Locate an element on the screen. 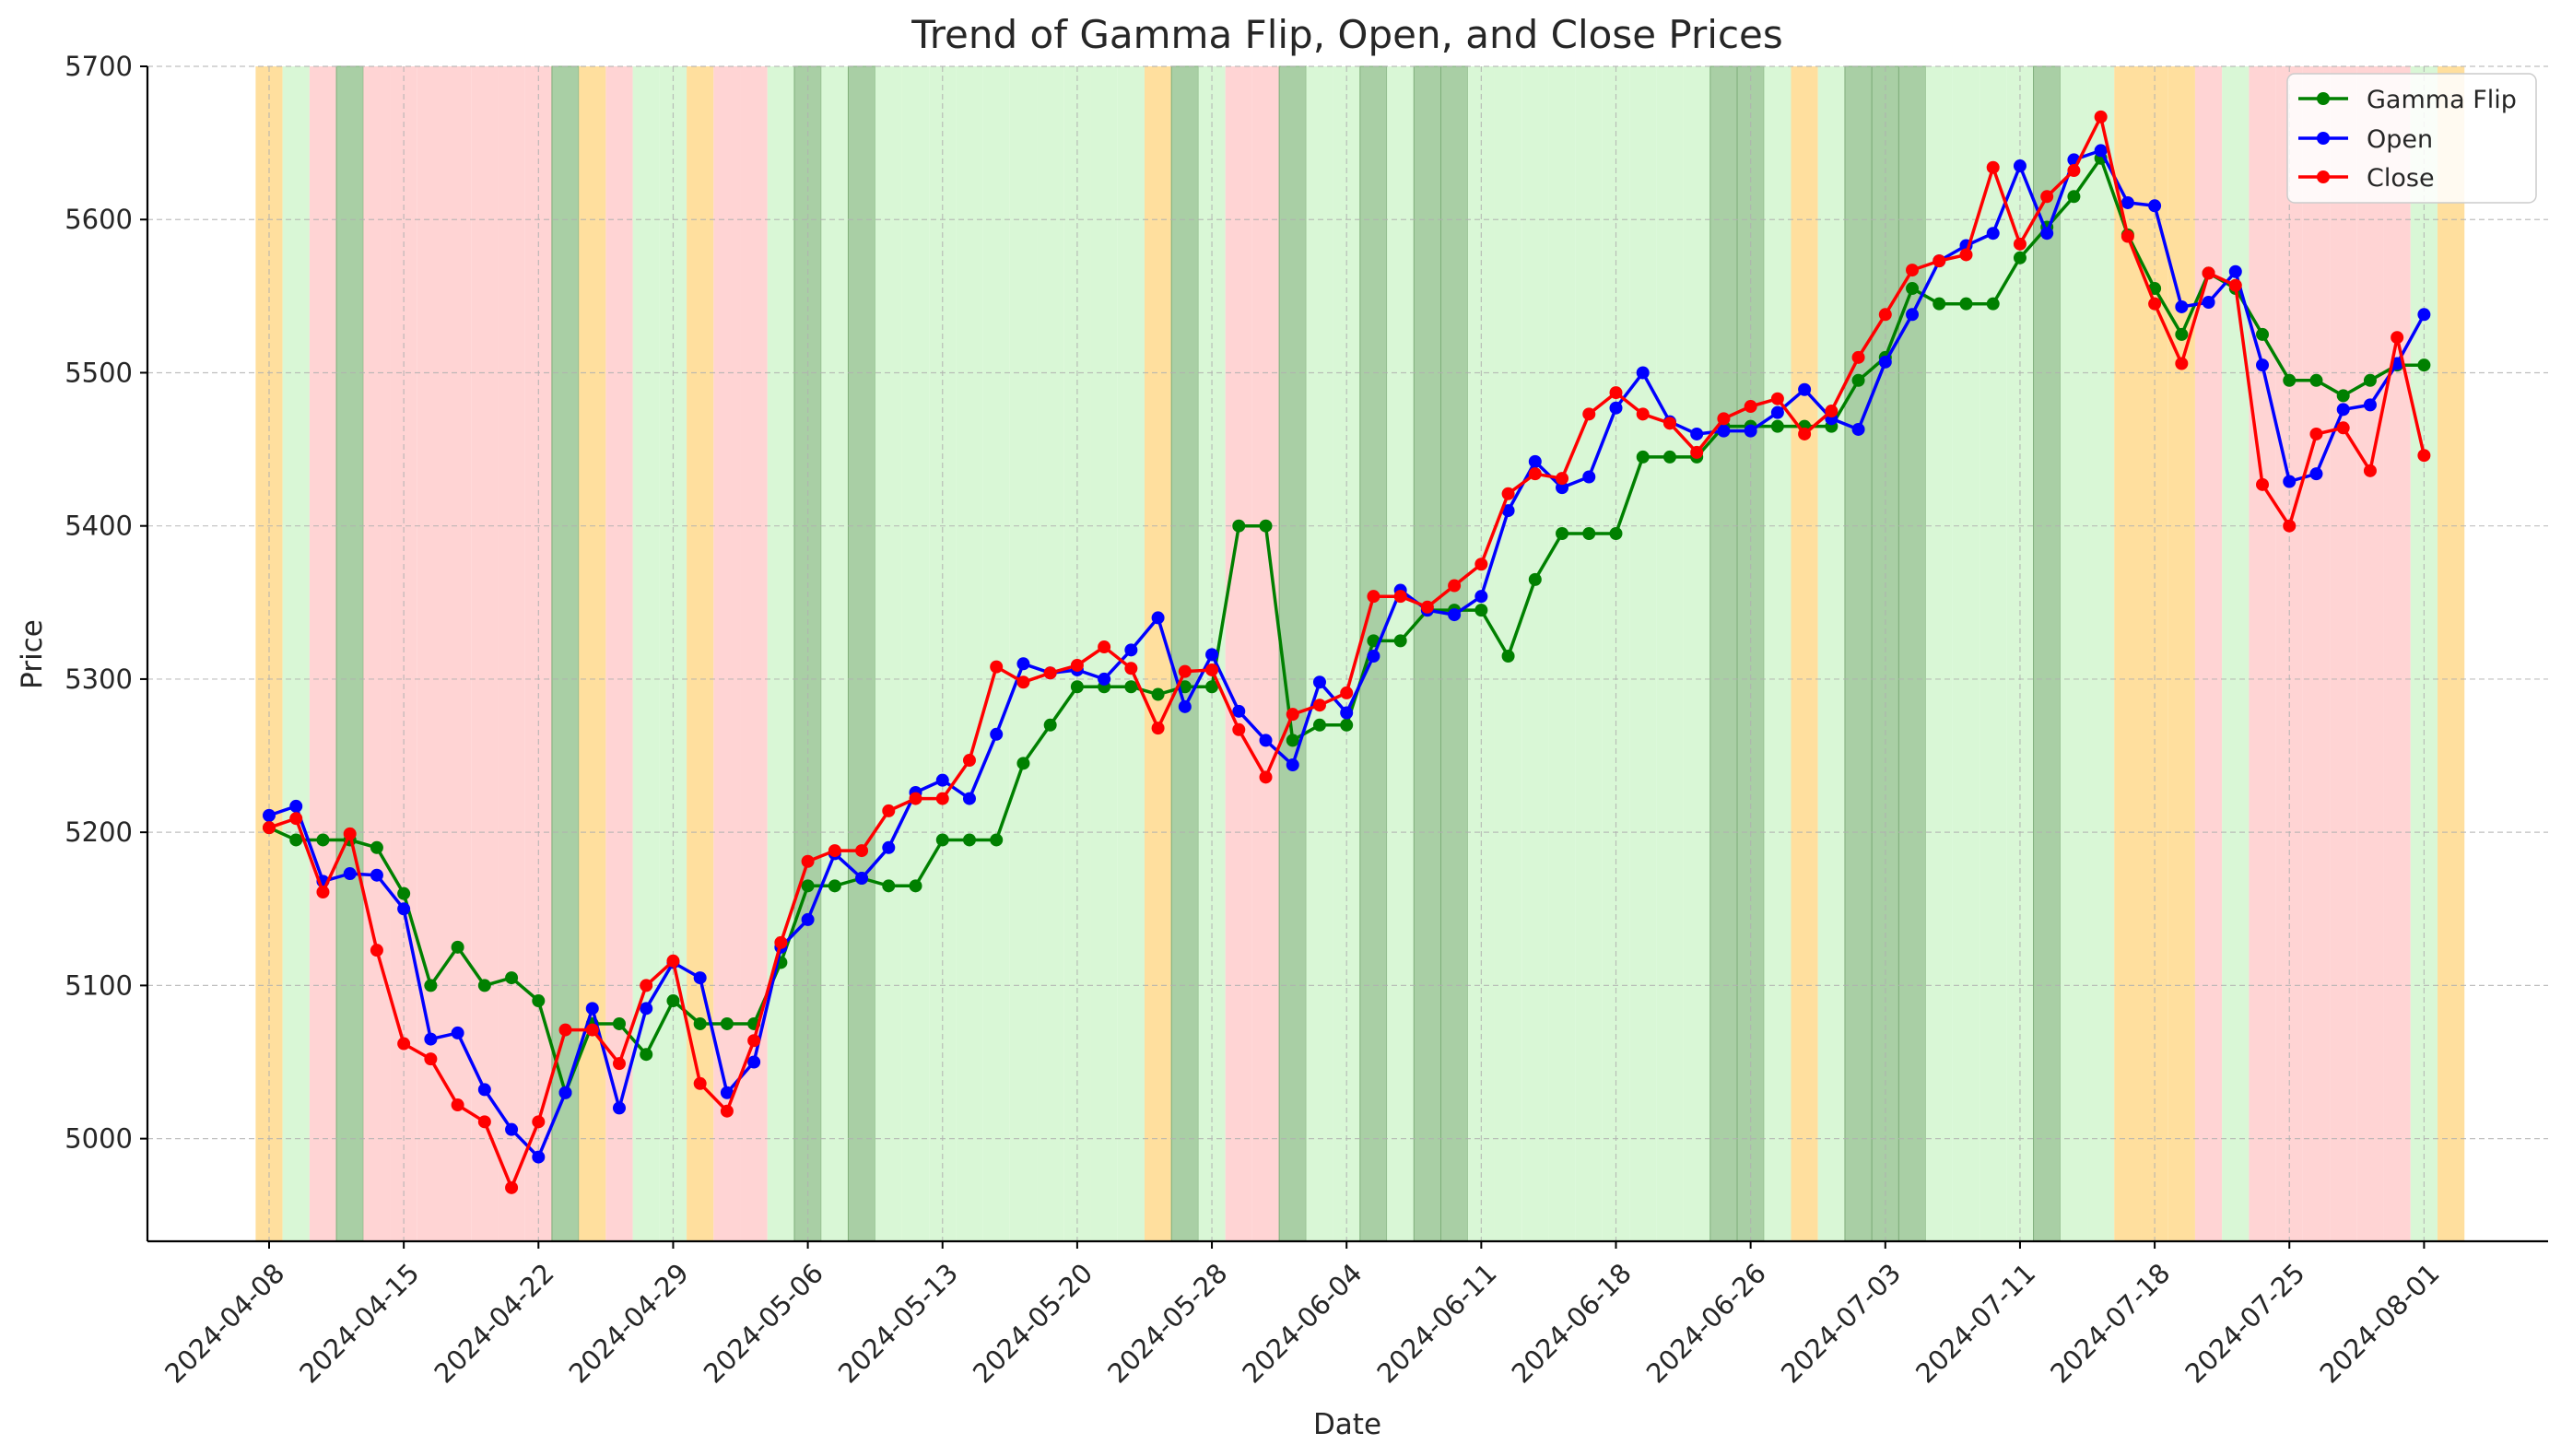 The image size is (2561, 1456). x-tick-label: 2024-07-11 is located at coordinates (1975, 1323).